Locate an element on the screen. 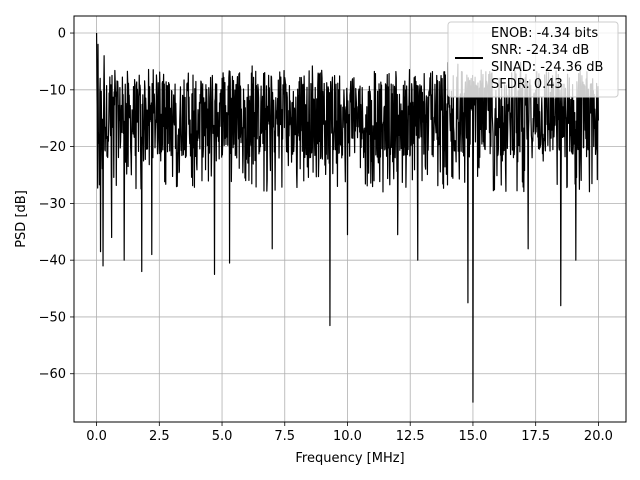 Image resolution: width=640 pixels, height=480 pixels. x-tick-label: 10.0 is located at coordinates (347, 436).